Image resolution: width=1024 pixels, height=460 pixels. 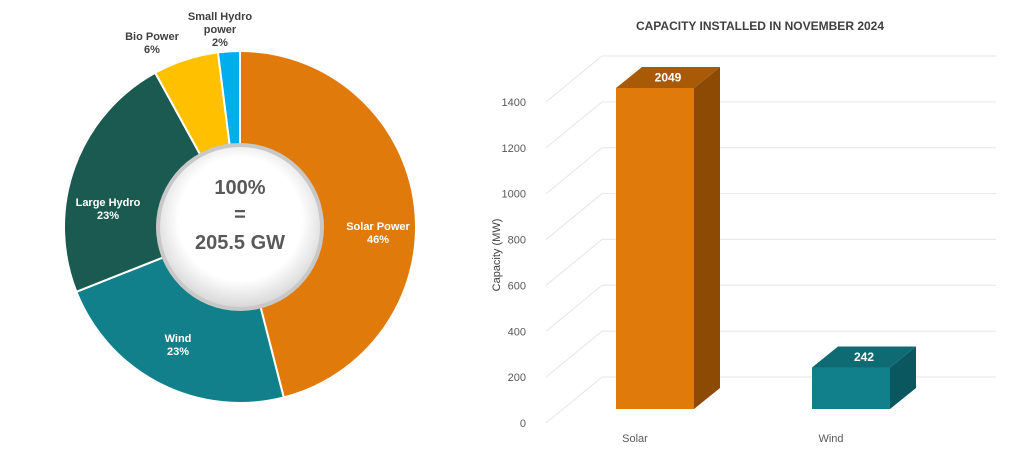 What do you see at coordinates (851, 388) in the screenshot?
I see `bar-wind` at bounding box center [851, 388].